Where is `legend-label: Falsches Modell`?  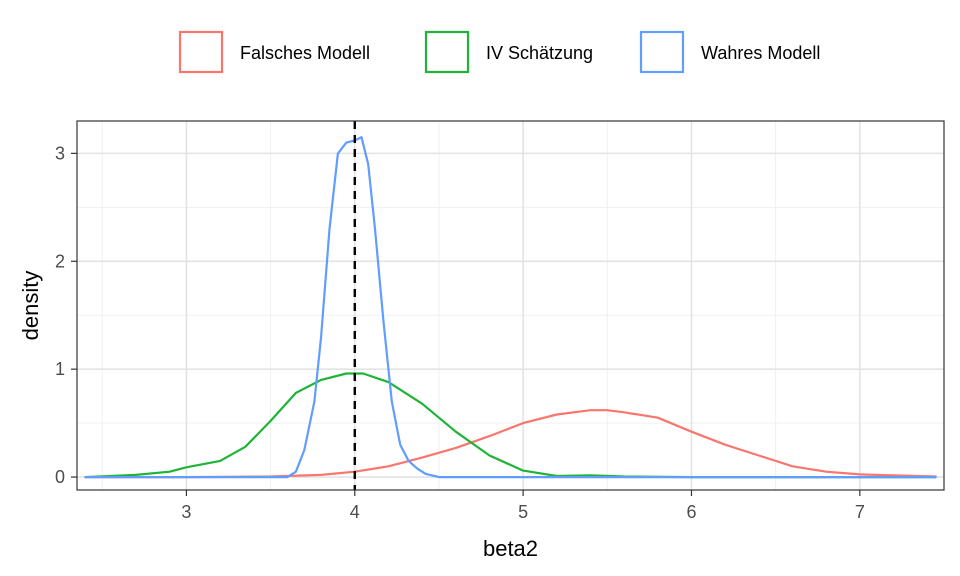 legend-label: Falsches Modell is located at coordinates (305, 53).